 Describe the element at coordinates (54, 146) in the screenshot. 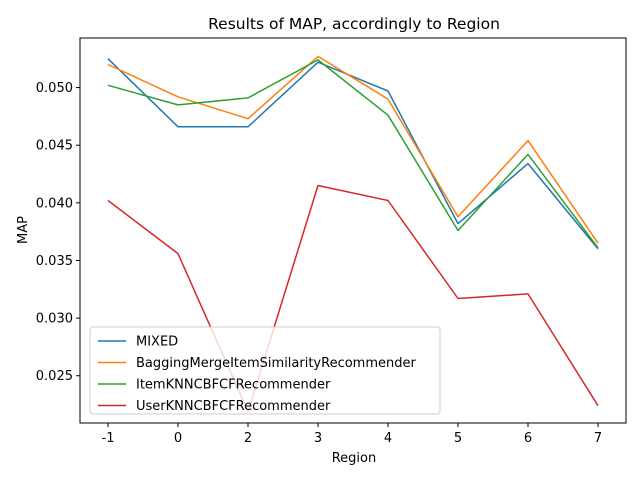

I see `y-tick-label: 0.045` at that location.